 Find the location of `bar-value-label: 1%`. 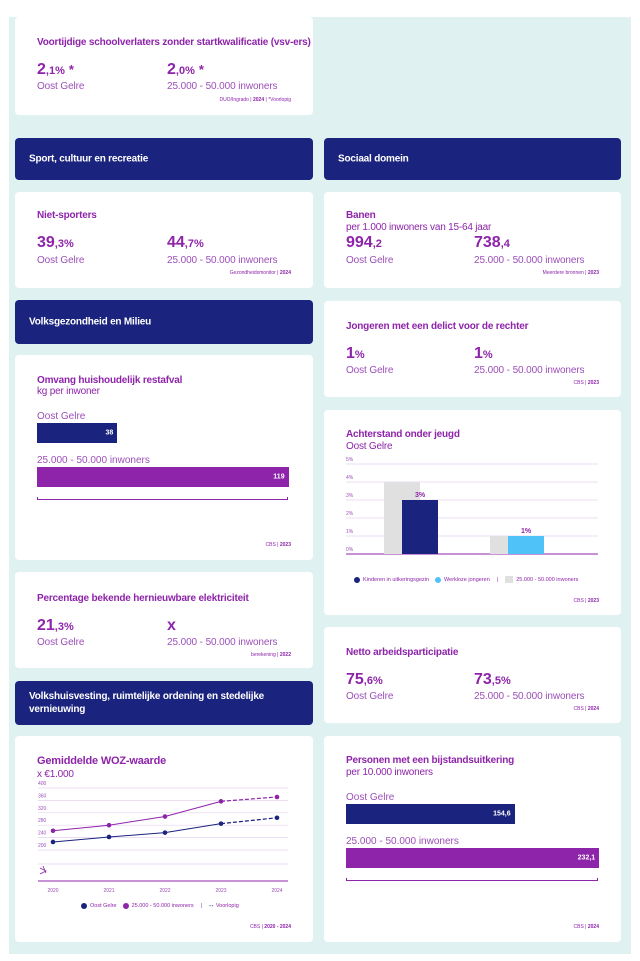

bar-value-label: 1% is located at coordinates (526, 531).